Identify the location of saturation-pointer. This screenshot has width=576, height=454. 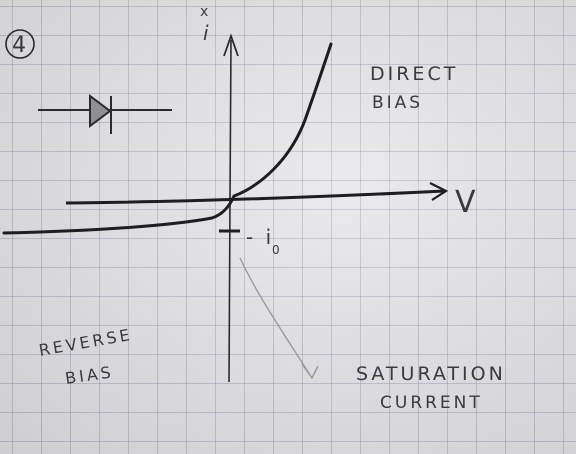
(279, 318).